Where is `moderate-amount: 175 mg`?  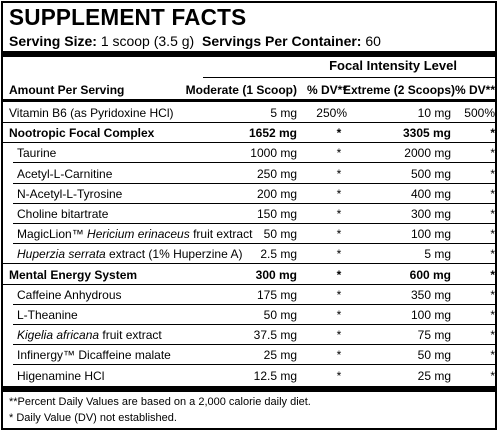 moderate-amount: 175 mg is located at coordinates (276, 294).